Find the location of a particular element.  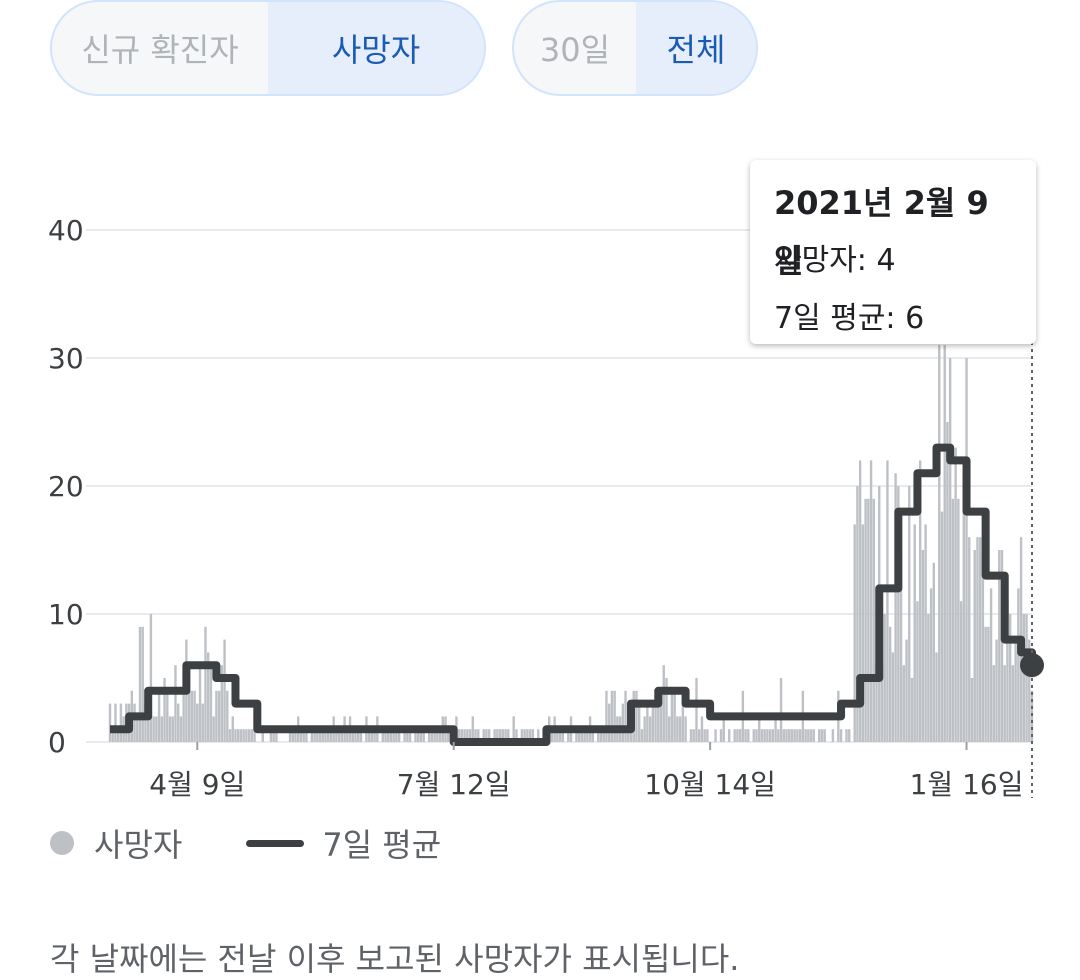

average-legend-label: 7일 평균 is located at coordinates (382, 845).